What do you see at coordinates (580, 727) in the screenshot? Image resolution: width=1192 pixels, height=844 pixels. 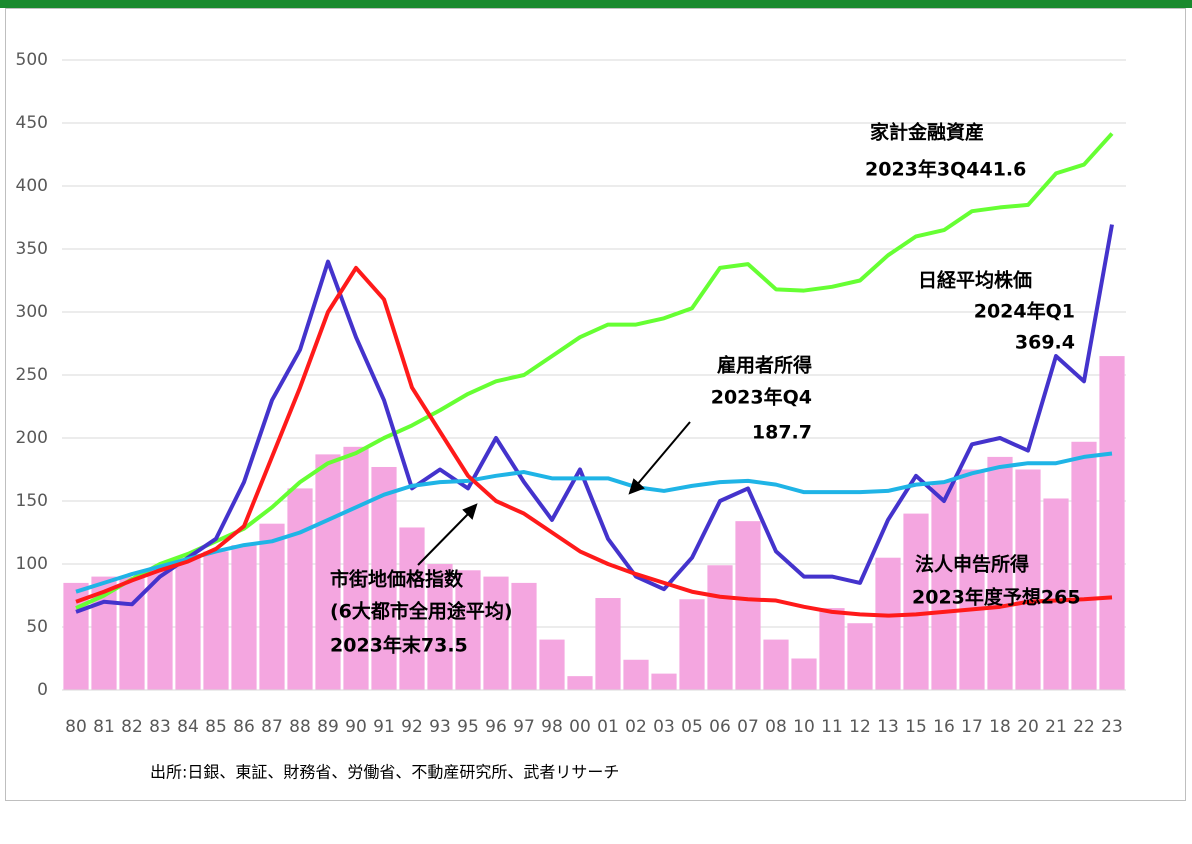 I see `x-tick-label: 00` at bounding box center [580, 727].